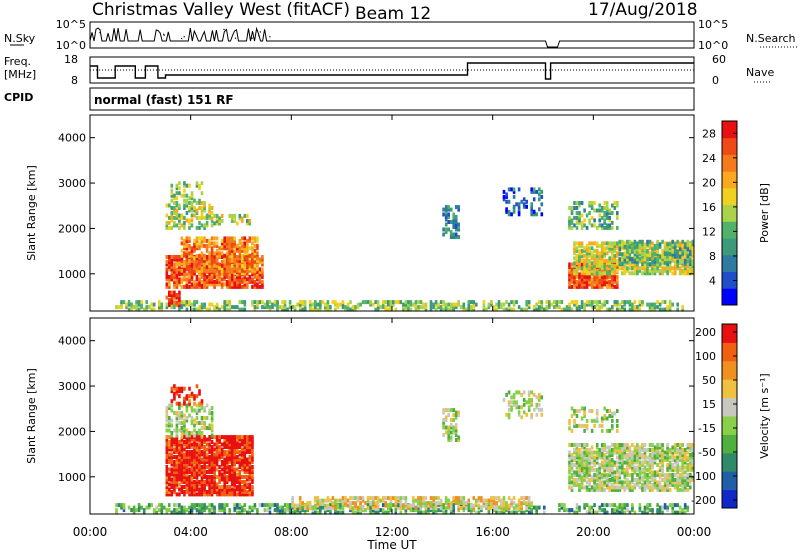 This screenshot has width=800, height=558. What do you see at coordinates (523, 404) in the screenshot?
I see `velocity-echo-patch` at bounding box center [523, 404].